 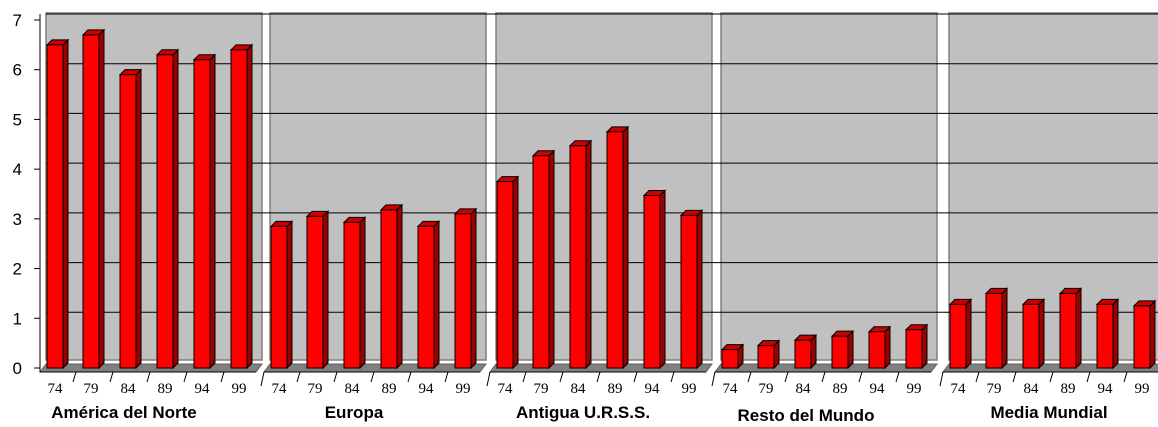 I want to click on group-label-2: Europa, so click(x=354, y=412).